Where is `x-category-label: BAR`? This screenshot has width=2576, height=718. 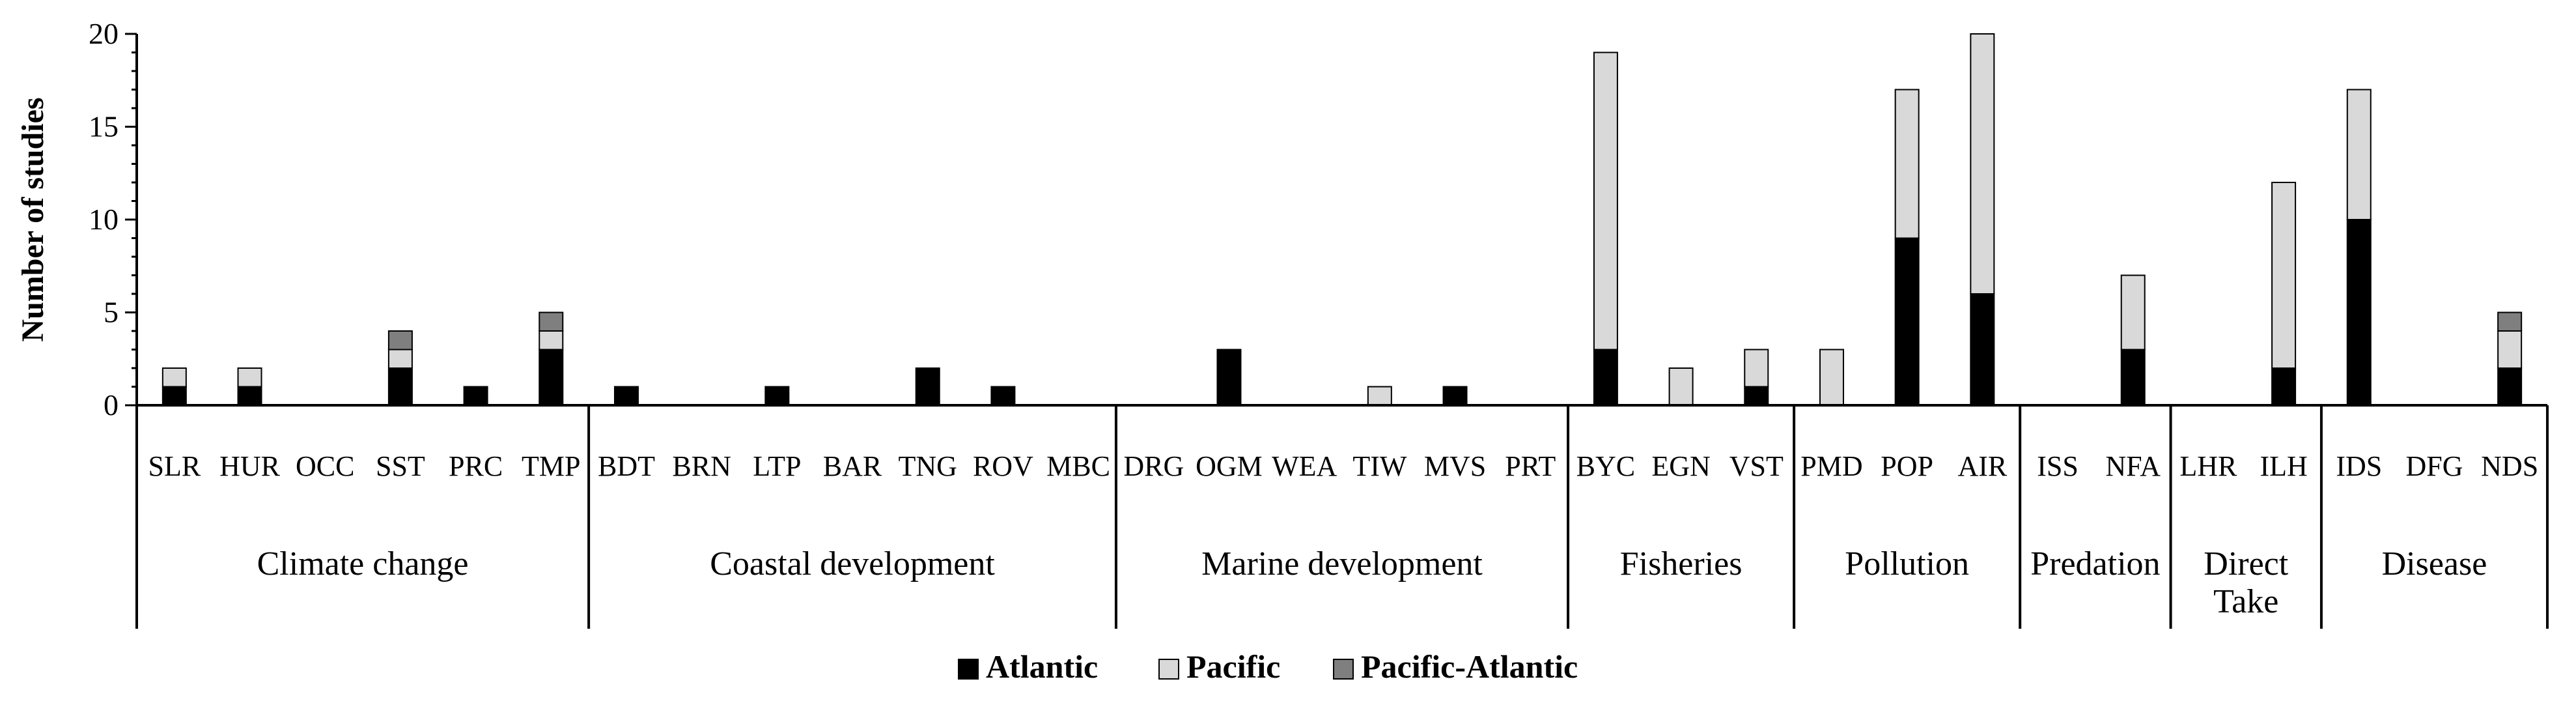 x-category-label: BAR is located at coordinates (853, 466).